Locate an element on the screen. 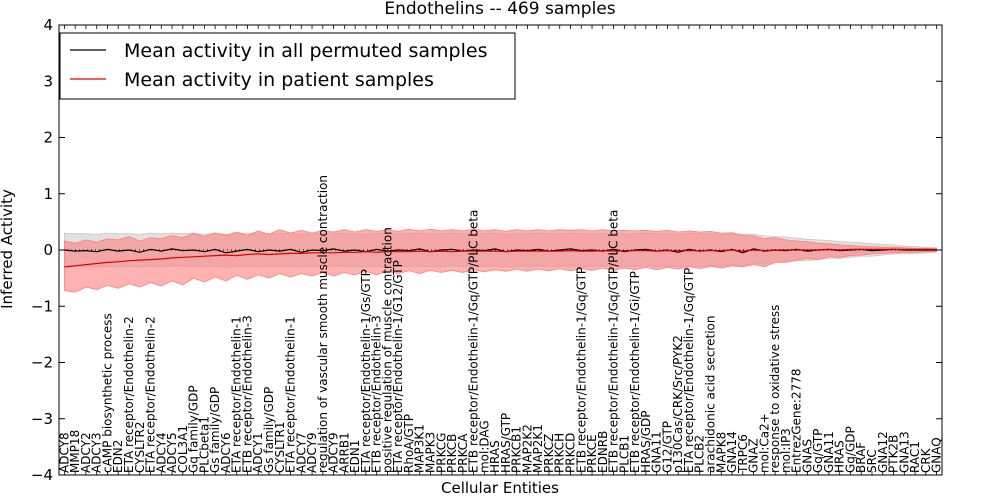  entity-label: mol:DAG is located at coordinates (484, 446).